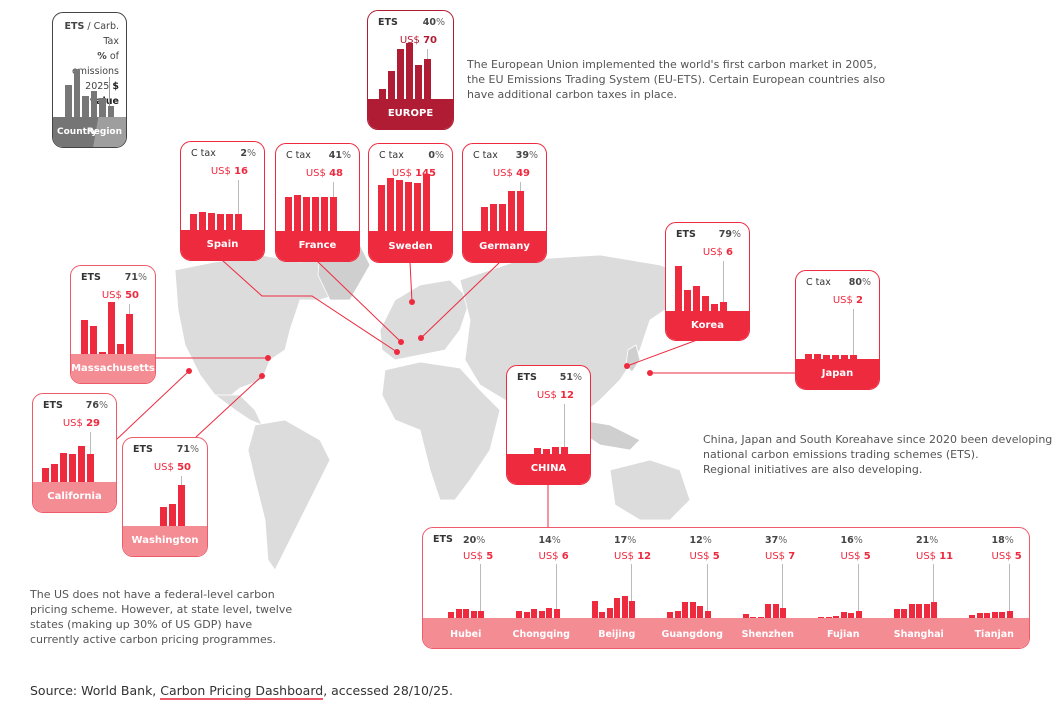  What do you see at coordinates (131, 277) in the screenshot?
I see `massachusetts-pct-value: 71` at bounding box center [131, 277].